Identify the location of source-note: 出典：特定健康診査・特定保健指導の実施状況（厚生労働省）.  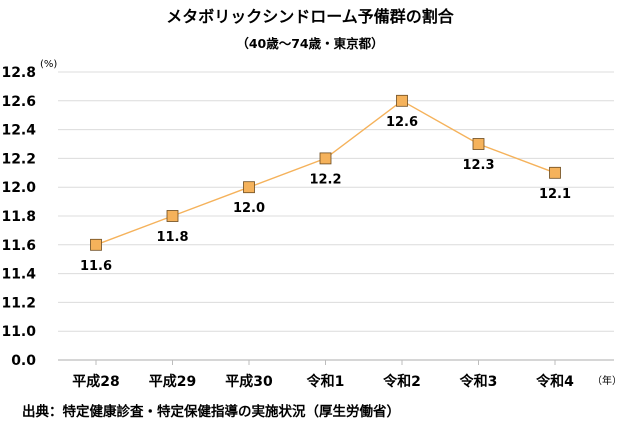
(211, 411).